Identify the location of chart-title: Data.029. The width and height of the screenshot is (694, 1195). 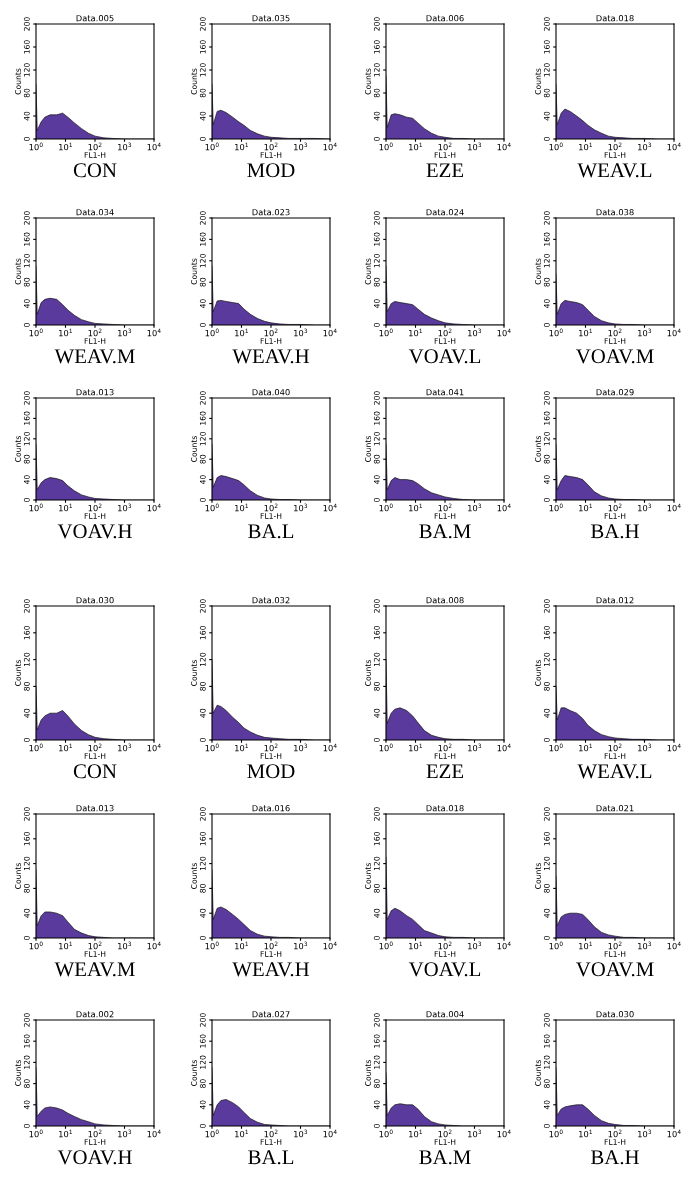
(615, 392).